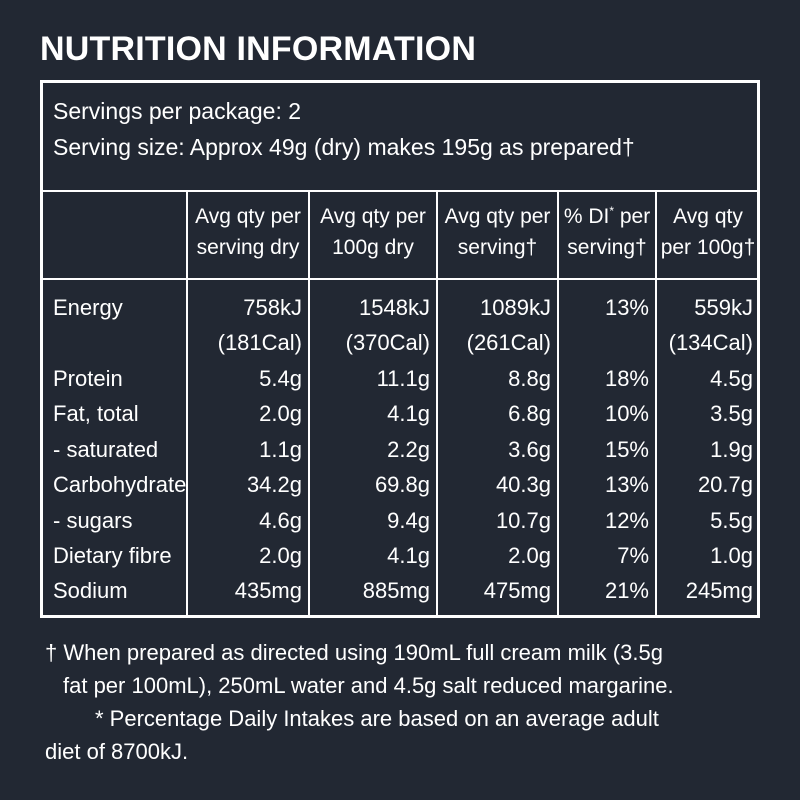 The height and width of the screenshot is (800, 800). Describe the element at coordinates (725, 484) in the screenshot. I see `value-cell: 20.7g` at that location.